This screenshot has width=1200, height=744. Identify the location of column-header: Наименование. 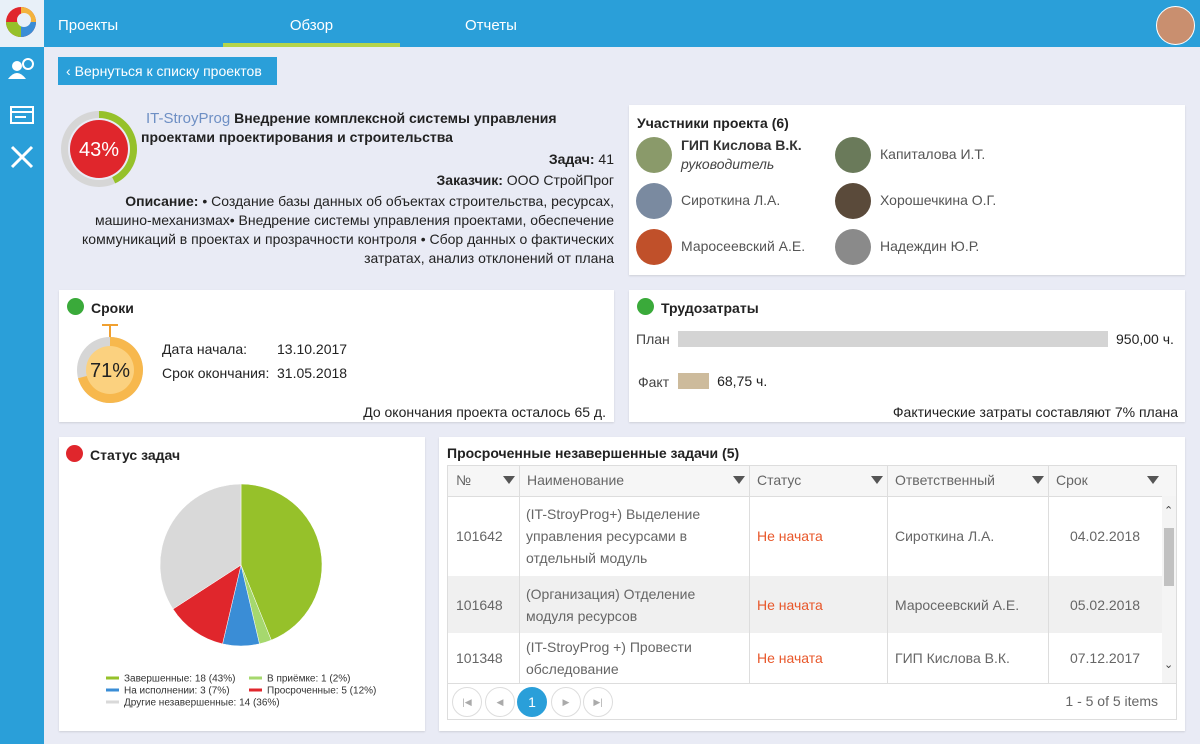
(576, 480).